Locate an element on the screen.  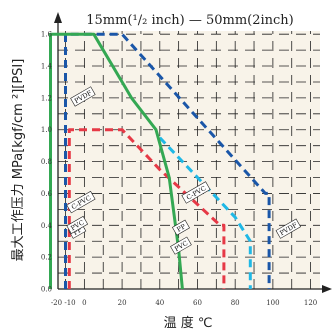
x-tick-label: 60 is located at coordinates (197, 303).